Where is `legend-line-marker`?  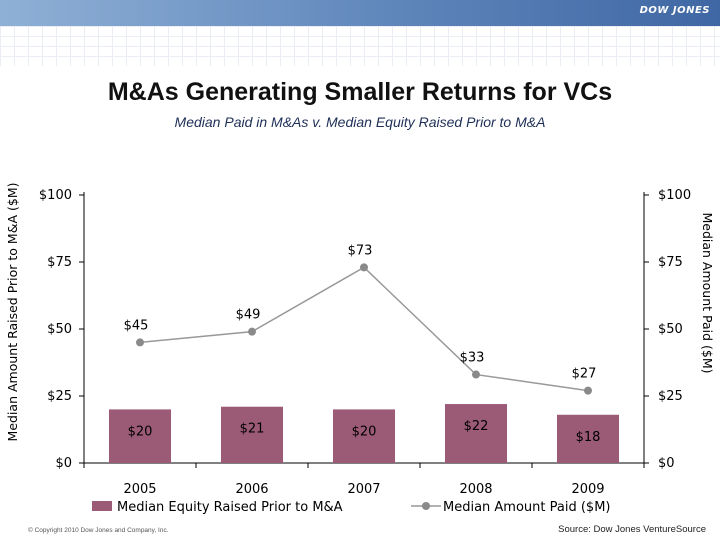
legend-line-marker is located at coordinates (426, 506).